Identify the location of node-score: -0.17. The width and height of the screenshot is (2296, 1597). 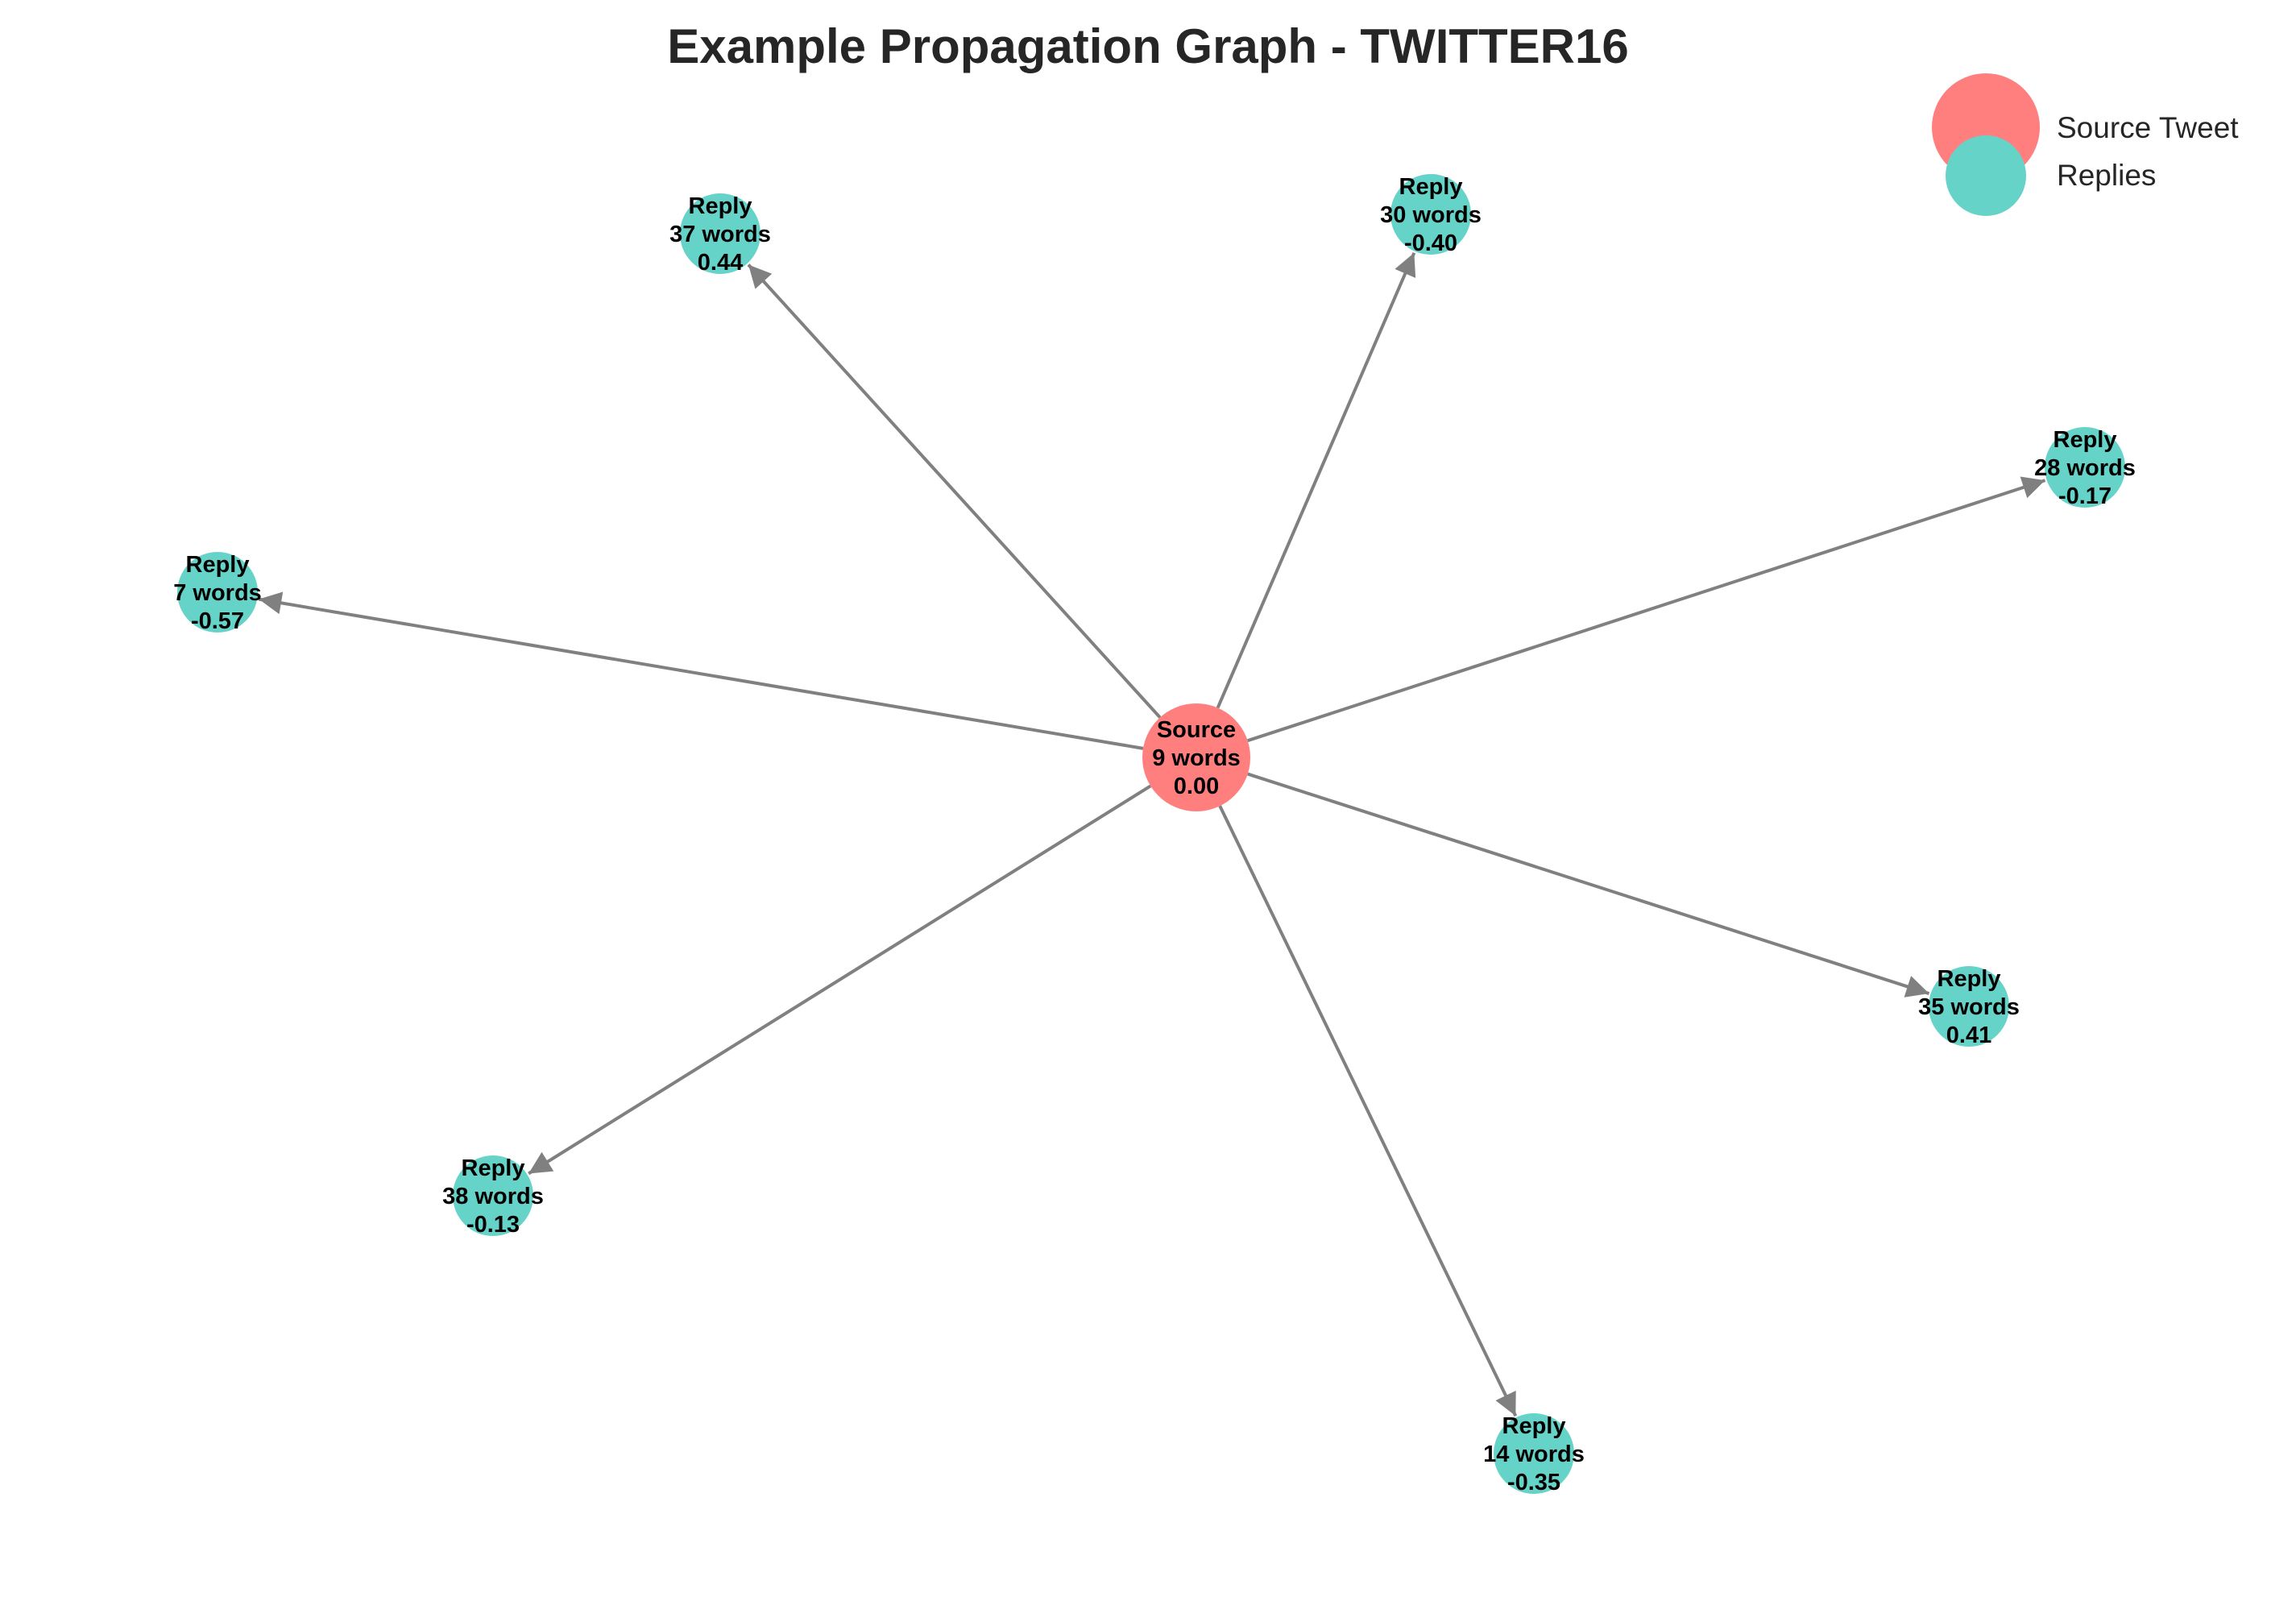
(2085, 496).